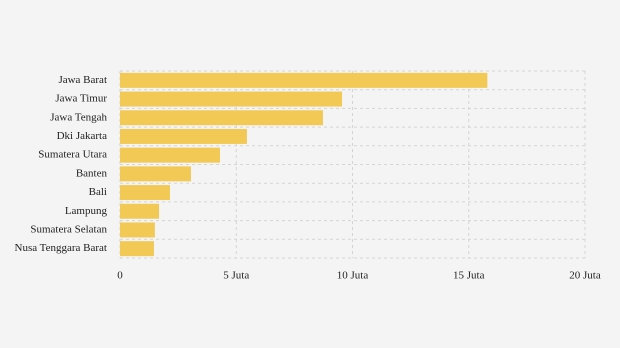 Image resolution: width=620 pixels, height=348 pixels. Describe the element at coordinates (469, 276) in the screenshot. I see `x-tick-label: 15 Juta` at that location.